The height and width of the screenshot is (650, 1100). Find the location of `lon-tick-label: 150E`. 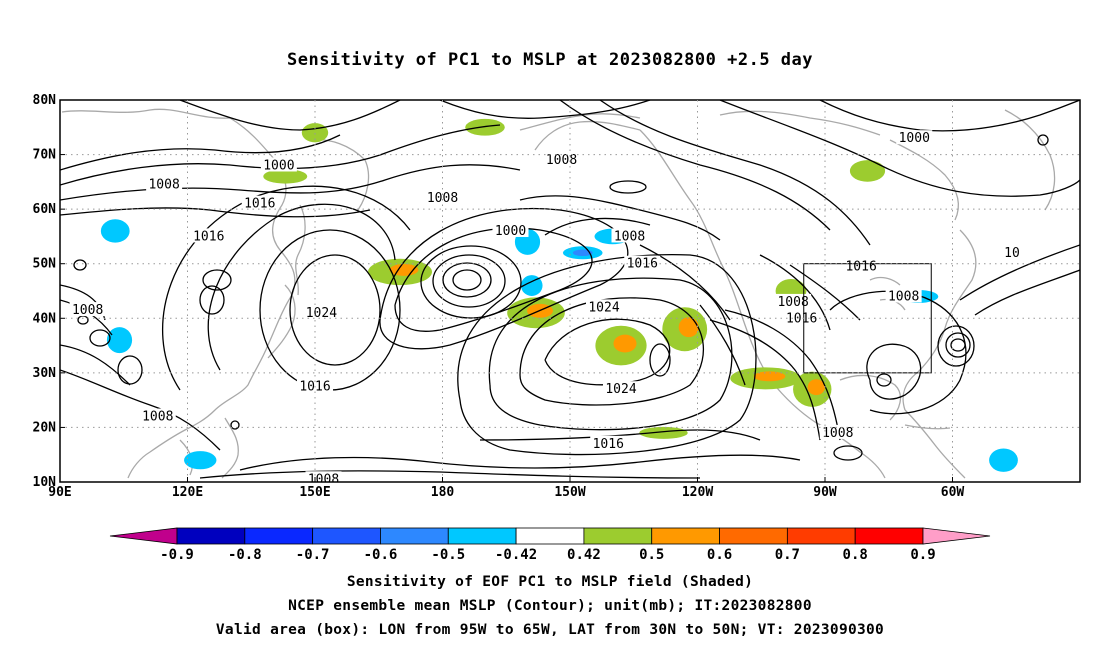

lon-tick-label: 150E is located at coordinates (314, 492).